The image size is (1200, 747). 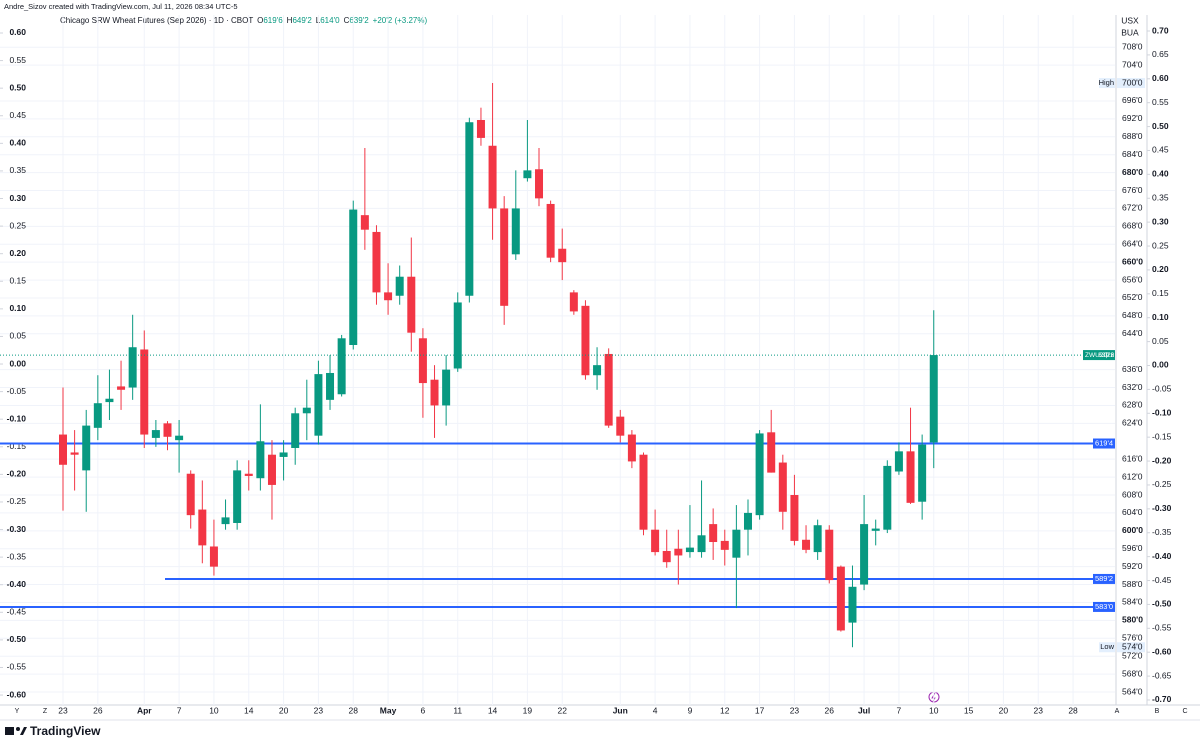 I want to click on y3-tick-label: -0.60, so click(x=1162, y=651).